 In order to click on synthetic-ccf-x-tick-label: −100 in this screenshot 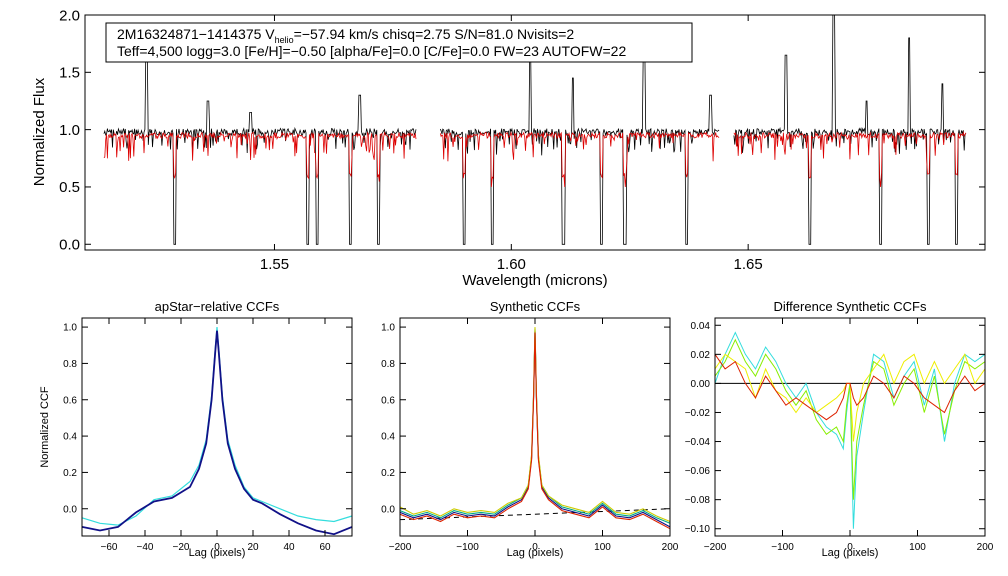, I will do `click(467, 547)`.